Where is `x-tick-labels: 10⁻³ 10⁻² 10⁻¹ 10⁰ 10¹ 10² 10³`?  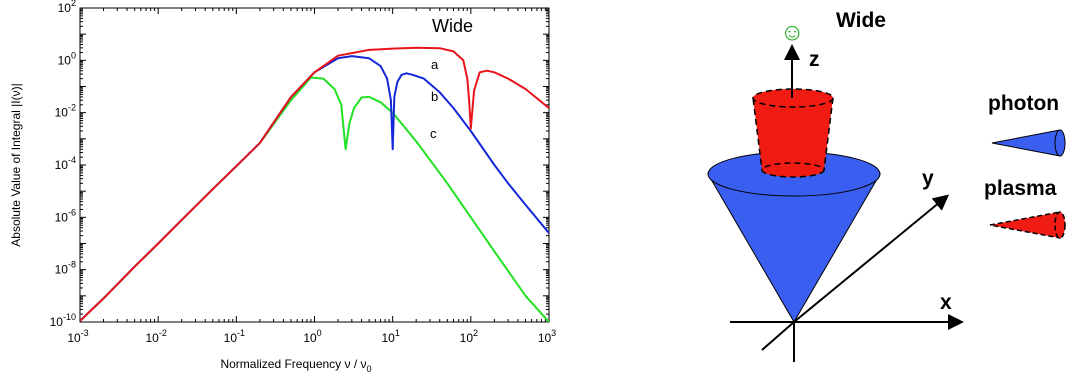 x-tick-labels: 10⁻³ 10⁻² 10⁻¹ 10⁰ 10¹ 10² 10³ is located at coordinates (311, 336).